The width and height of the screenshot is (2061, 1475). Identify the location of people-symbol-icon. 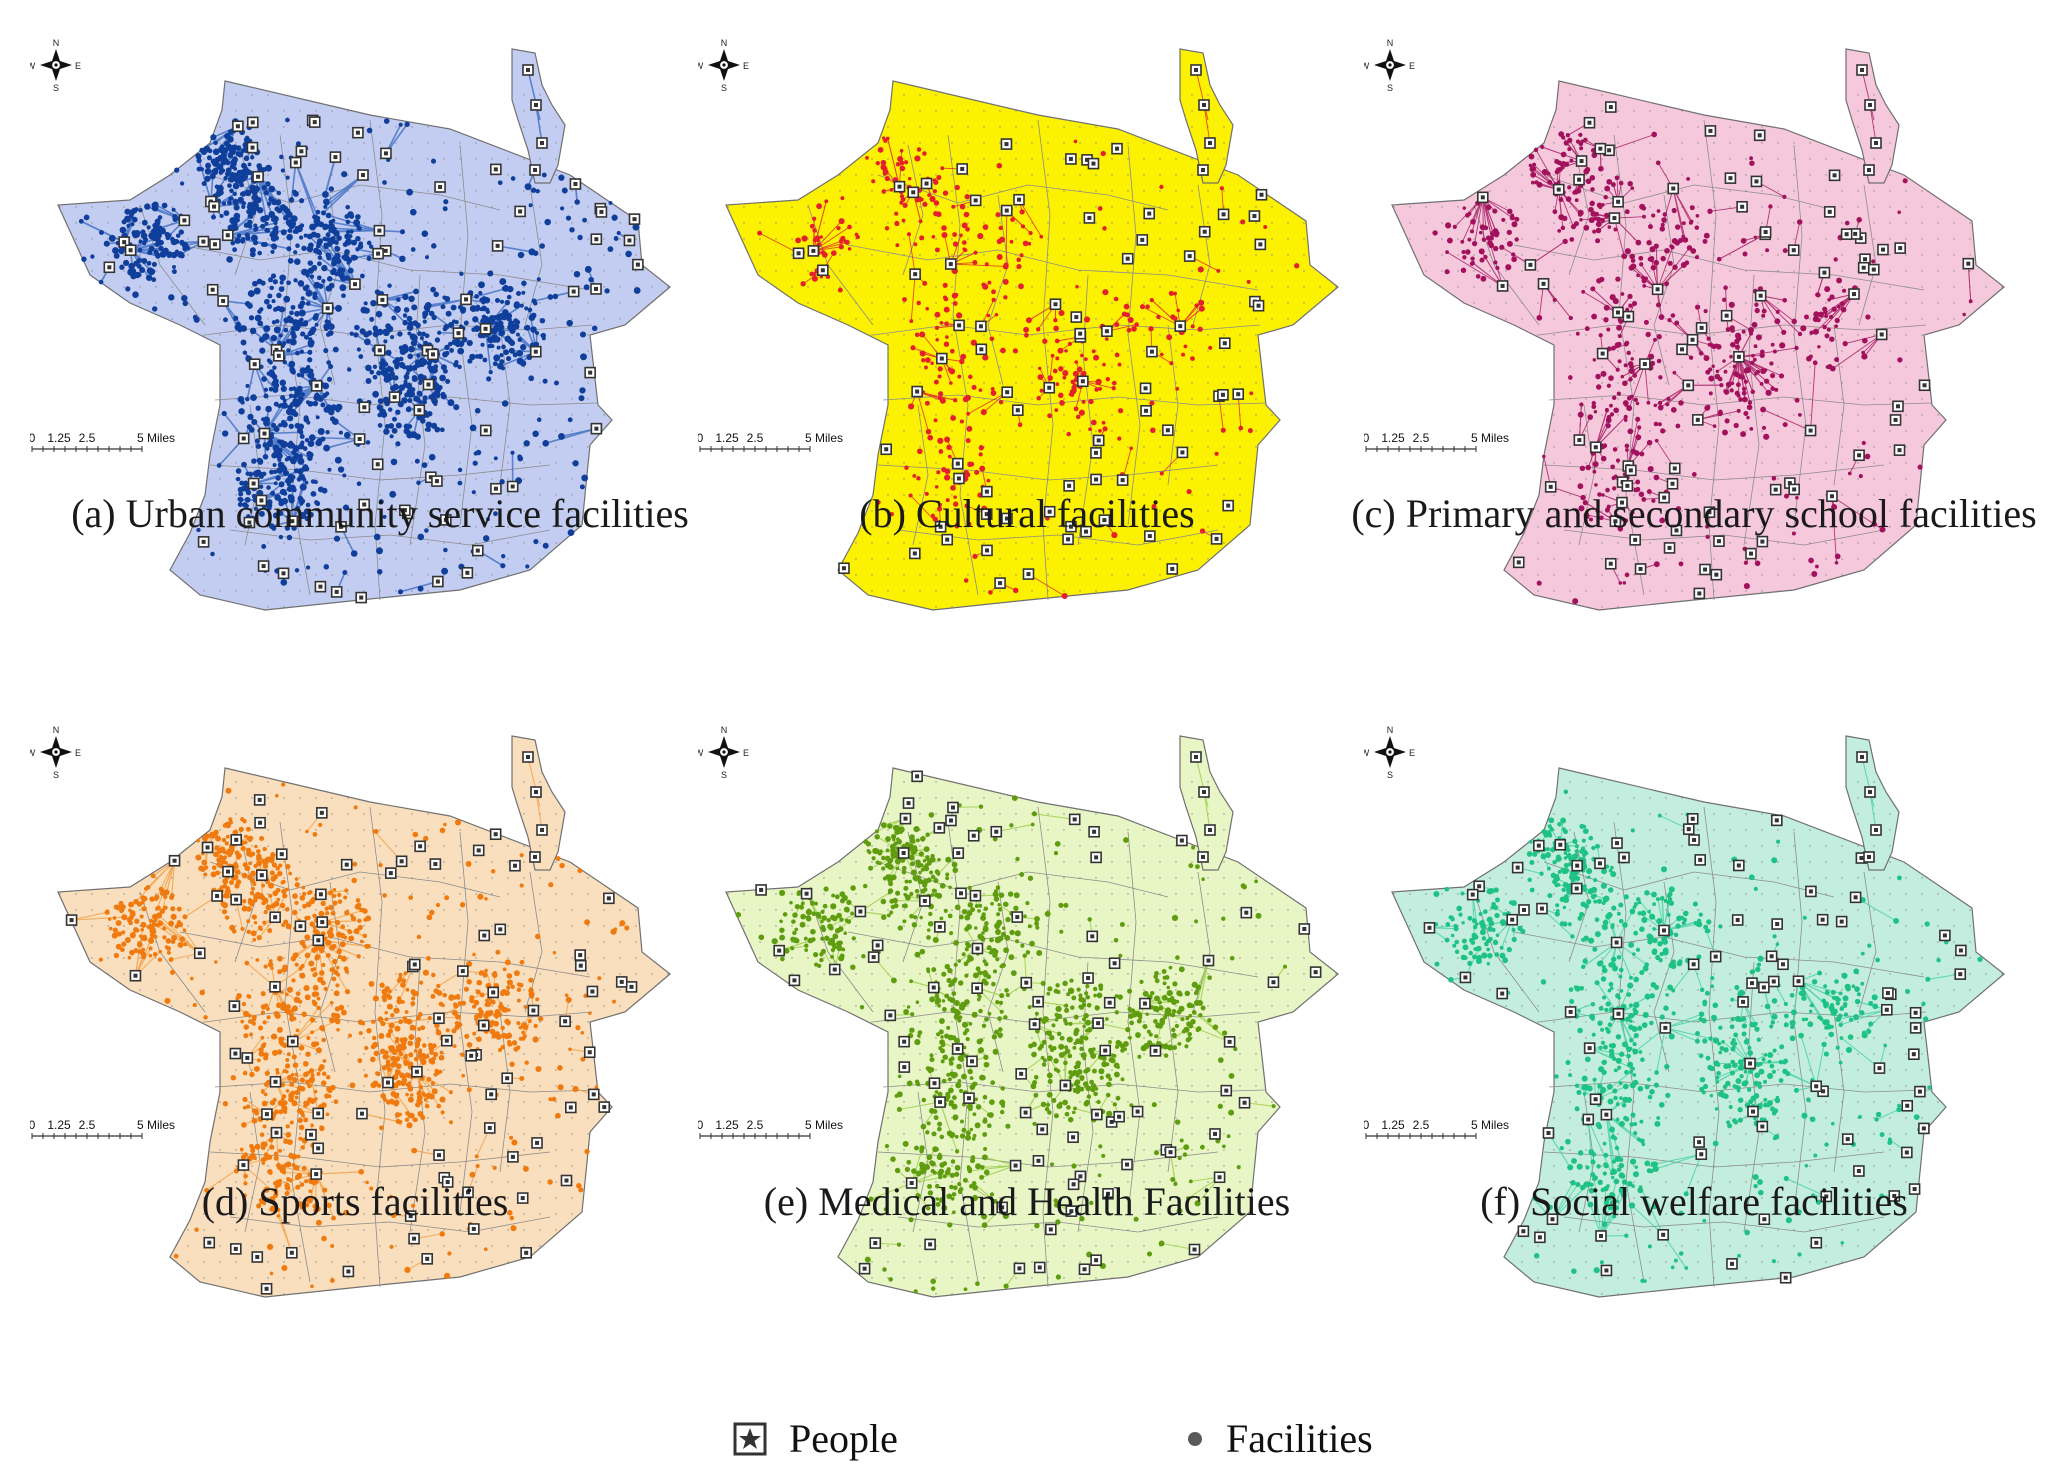
(750, 1439).